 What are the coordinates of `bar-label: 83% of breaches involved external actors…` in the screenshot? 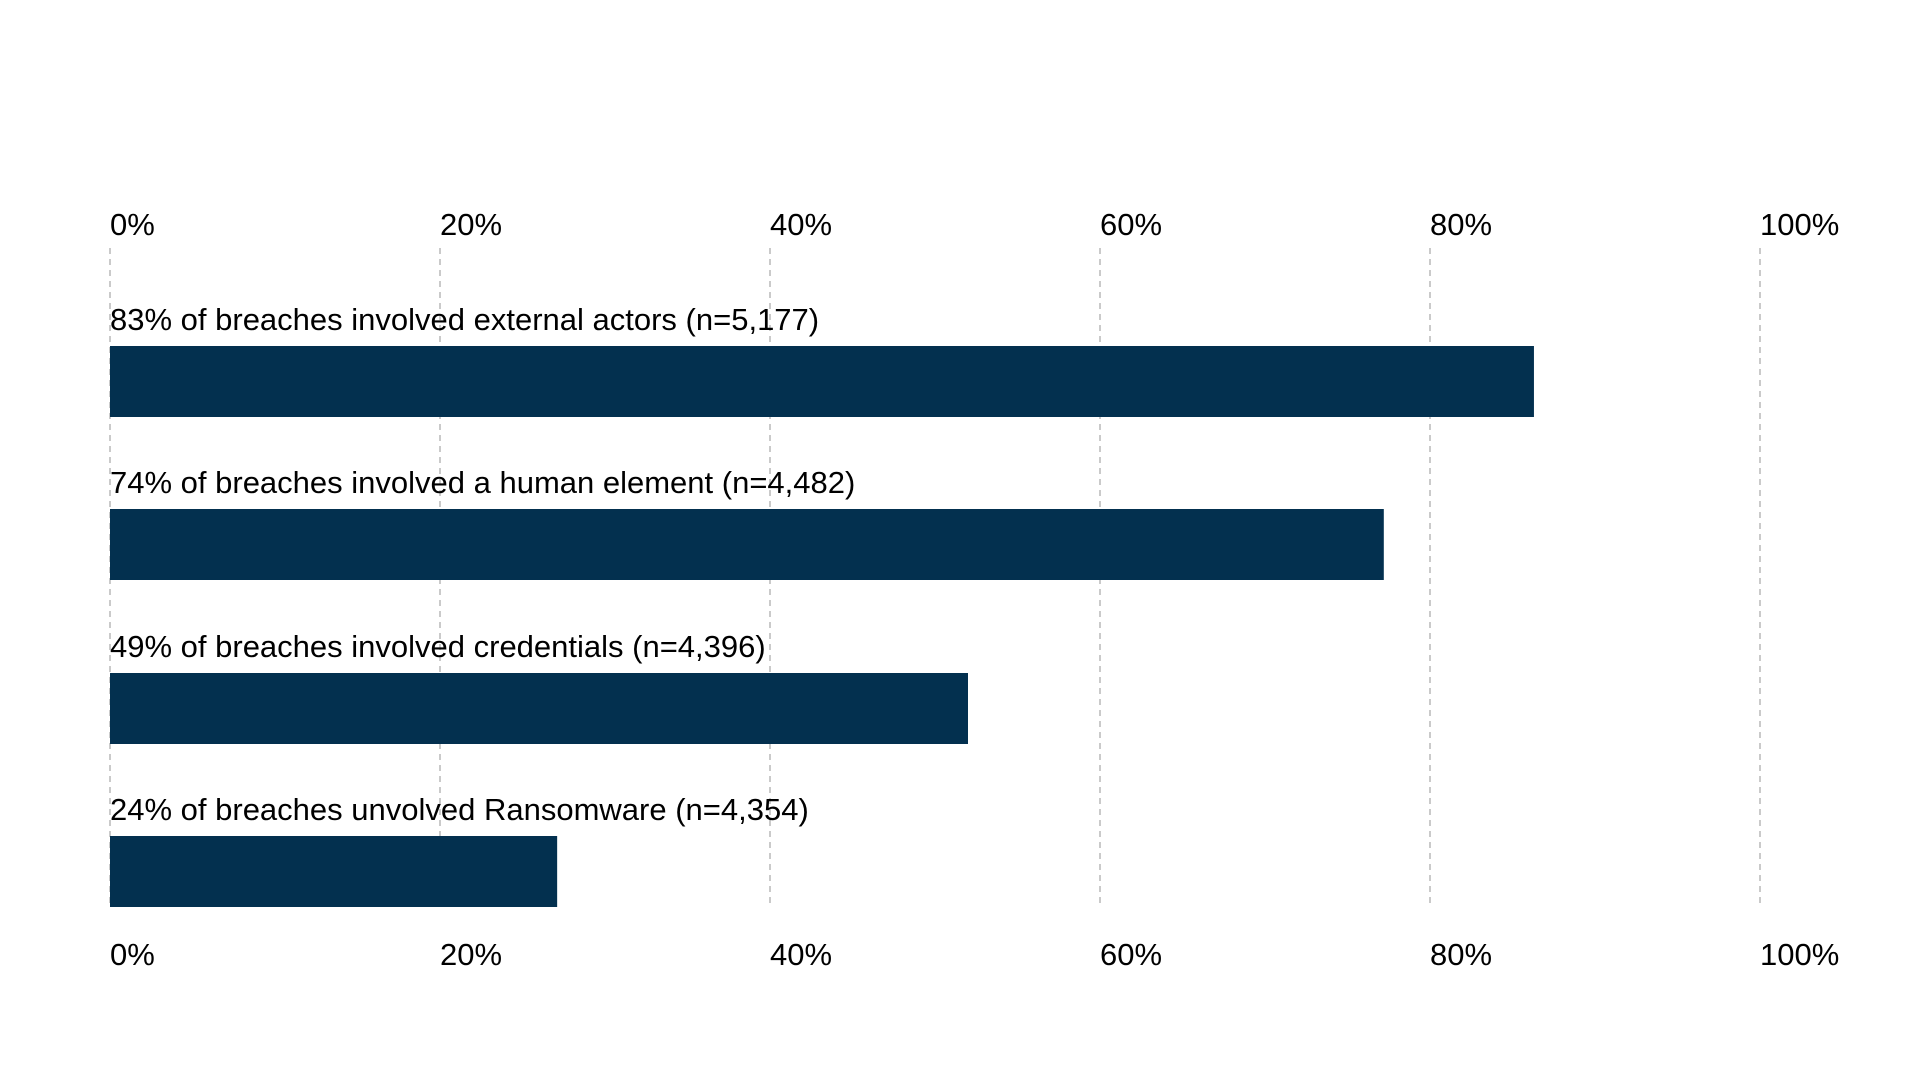 It's located at (464, 319).